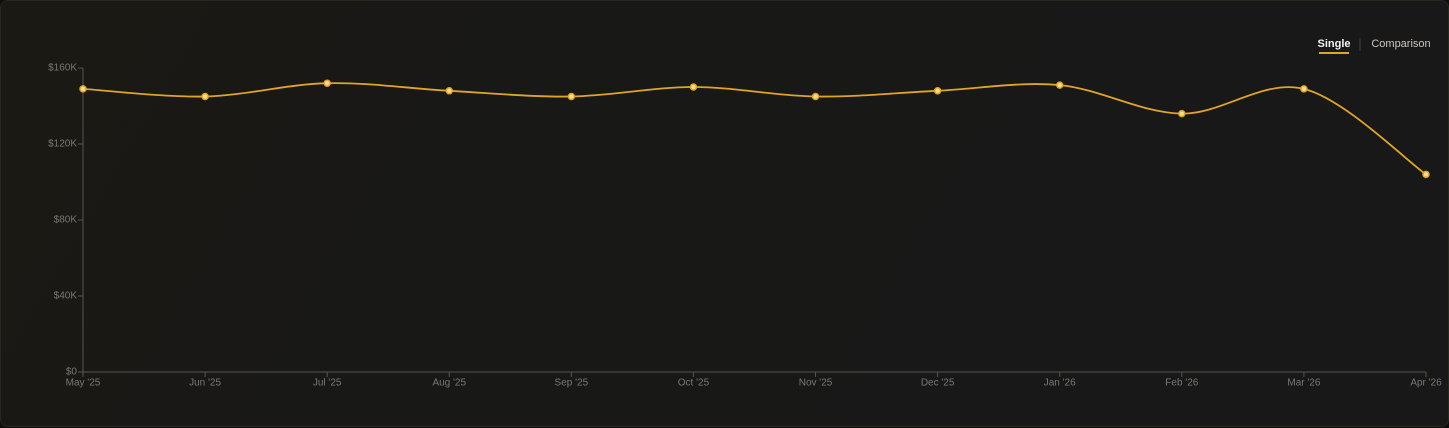 Image resolution: width=1449 pixels, height=428 pixels. What do you see at coordinates (572, 383) in the screenshot?
I see `x-tick-label: Sep '25` at bounding box center [572, 383].